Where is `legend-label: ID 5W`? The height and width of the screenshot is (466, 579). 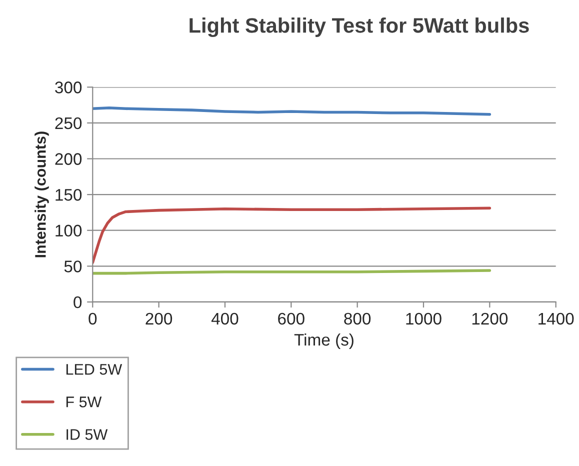 legend-label: ID 5W is located at coordinates (87, 434).